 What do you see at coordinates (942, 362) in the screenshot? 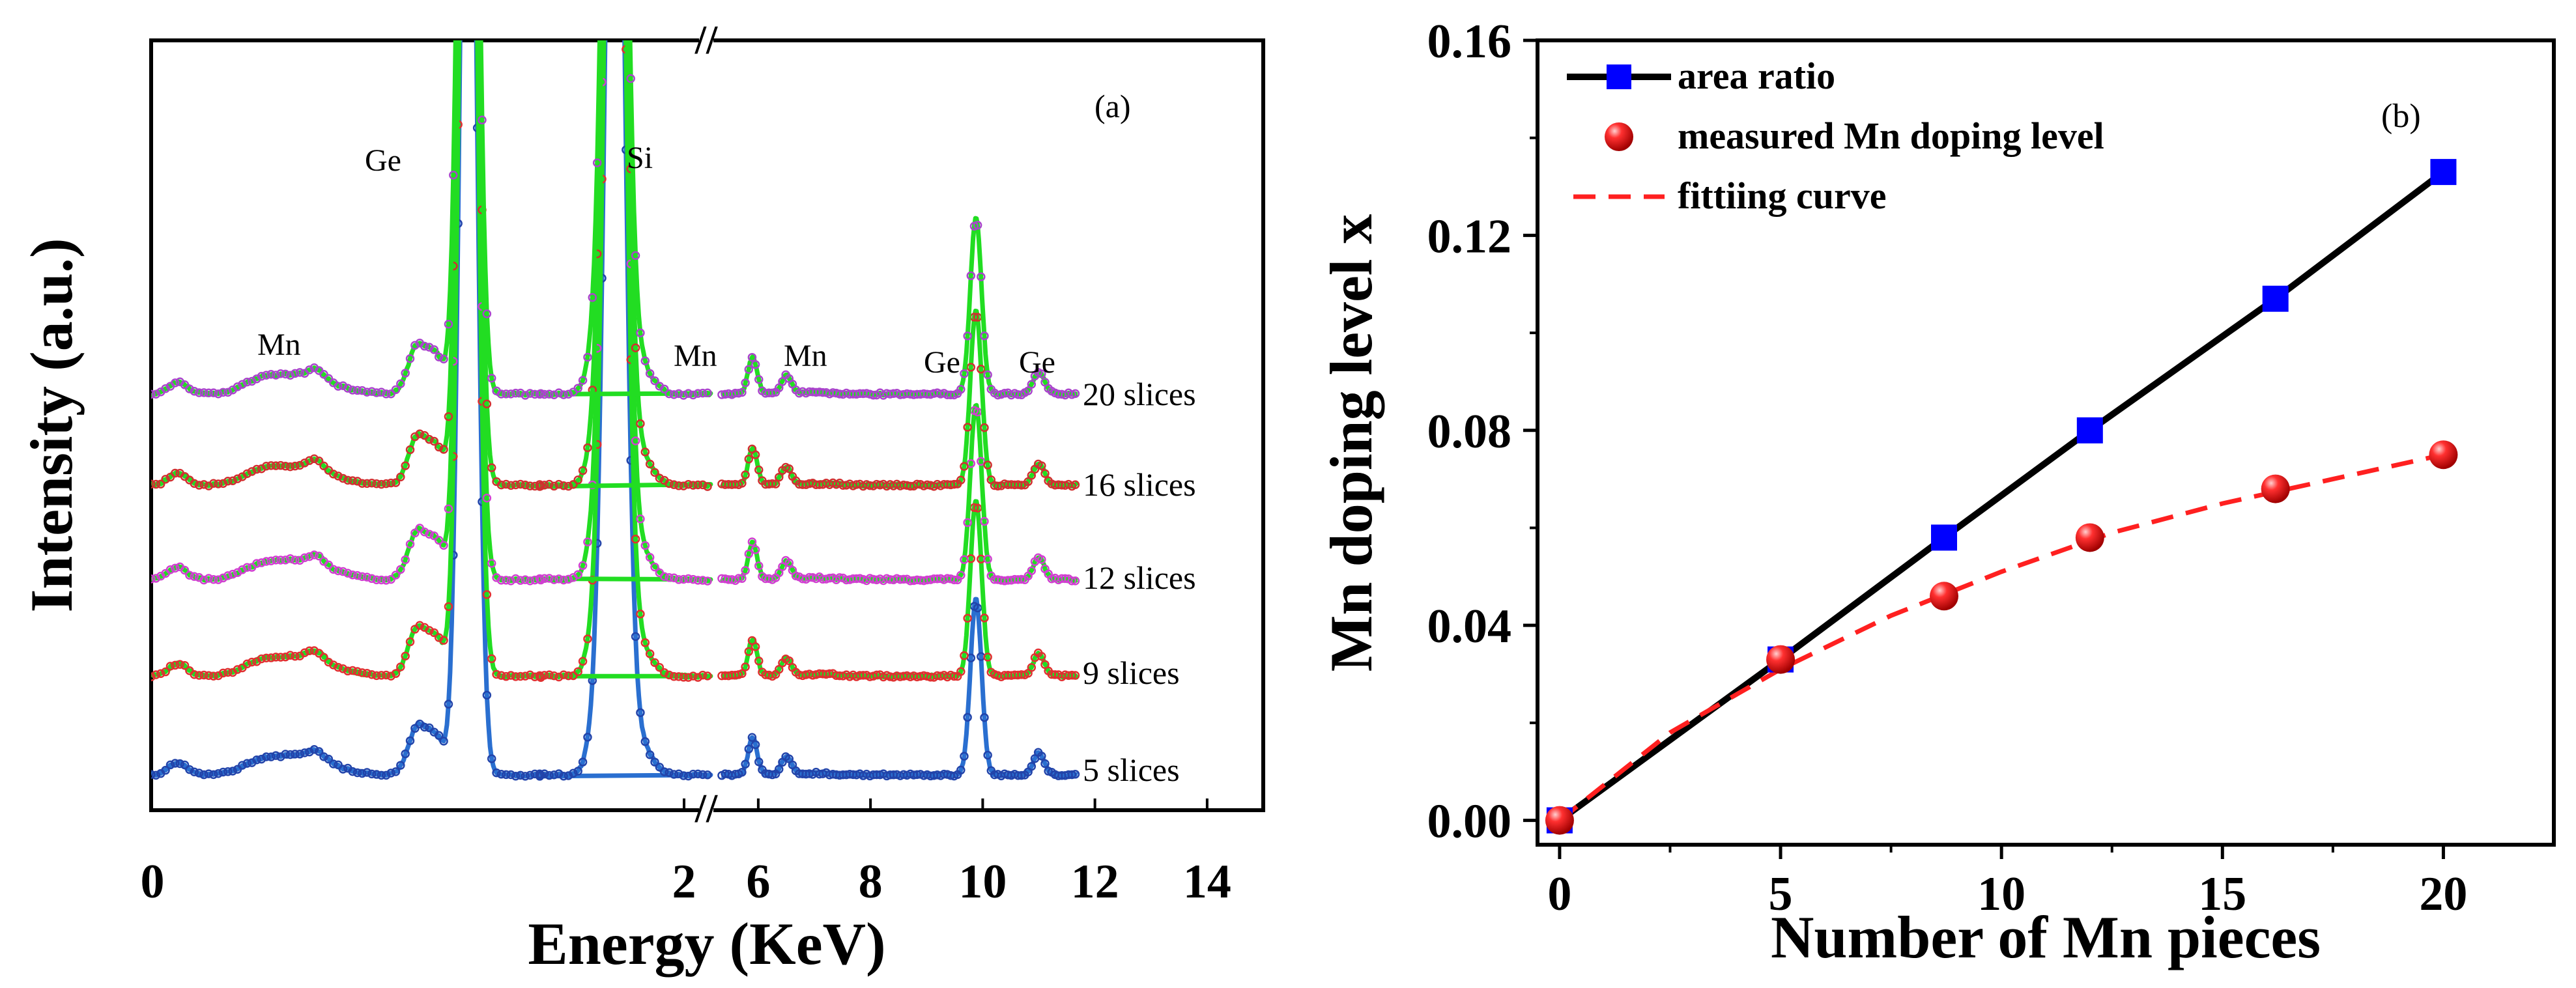
I see `peak-label-ge-2: Ge` at bounding box center [942, 362].